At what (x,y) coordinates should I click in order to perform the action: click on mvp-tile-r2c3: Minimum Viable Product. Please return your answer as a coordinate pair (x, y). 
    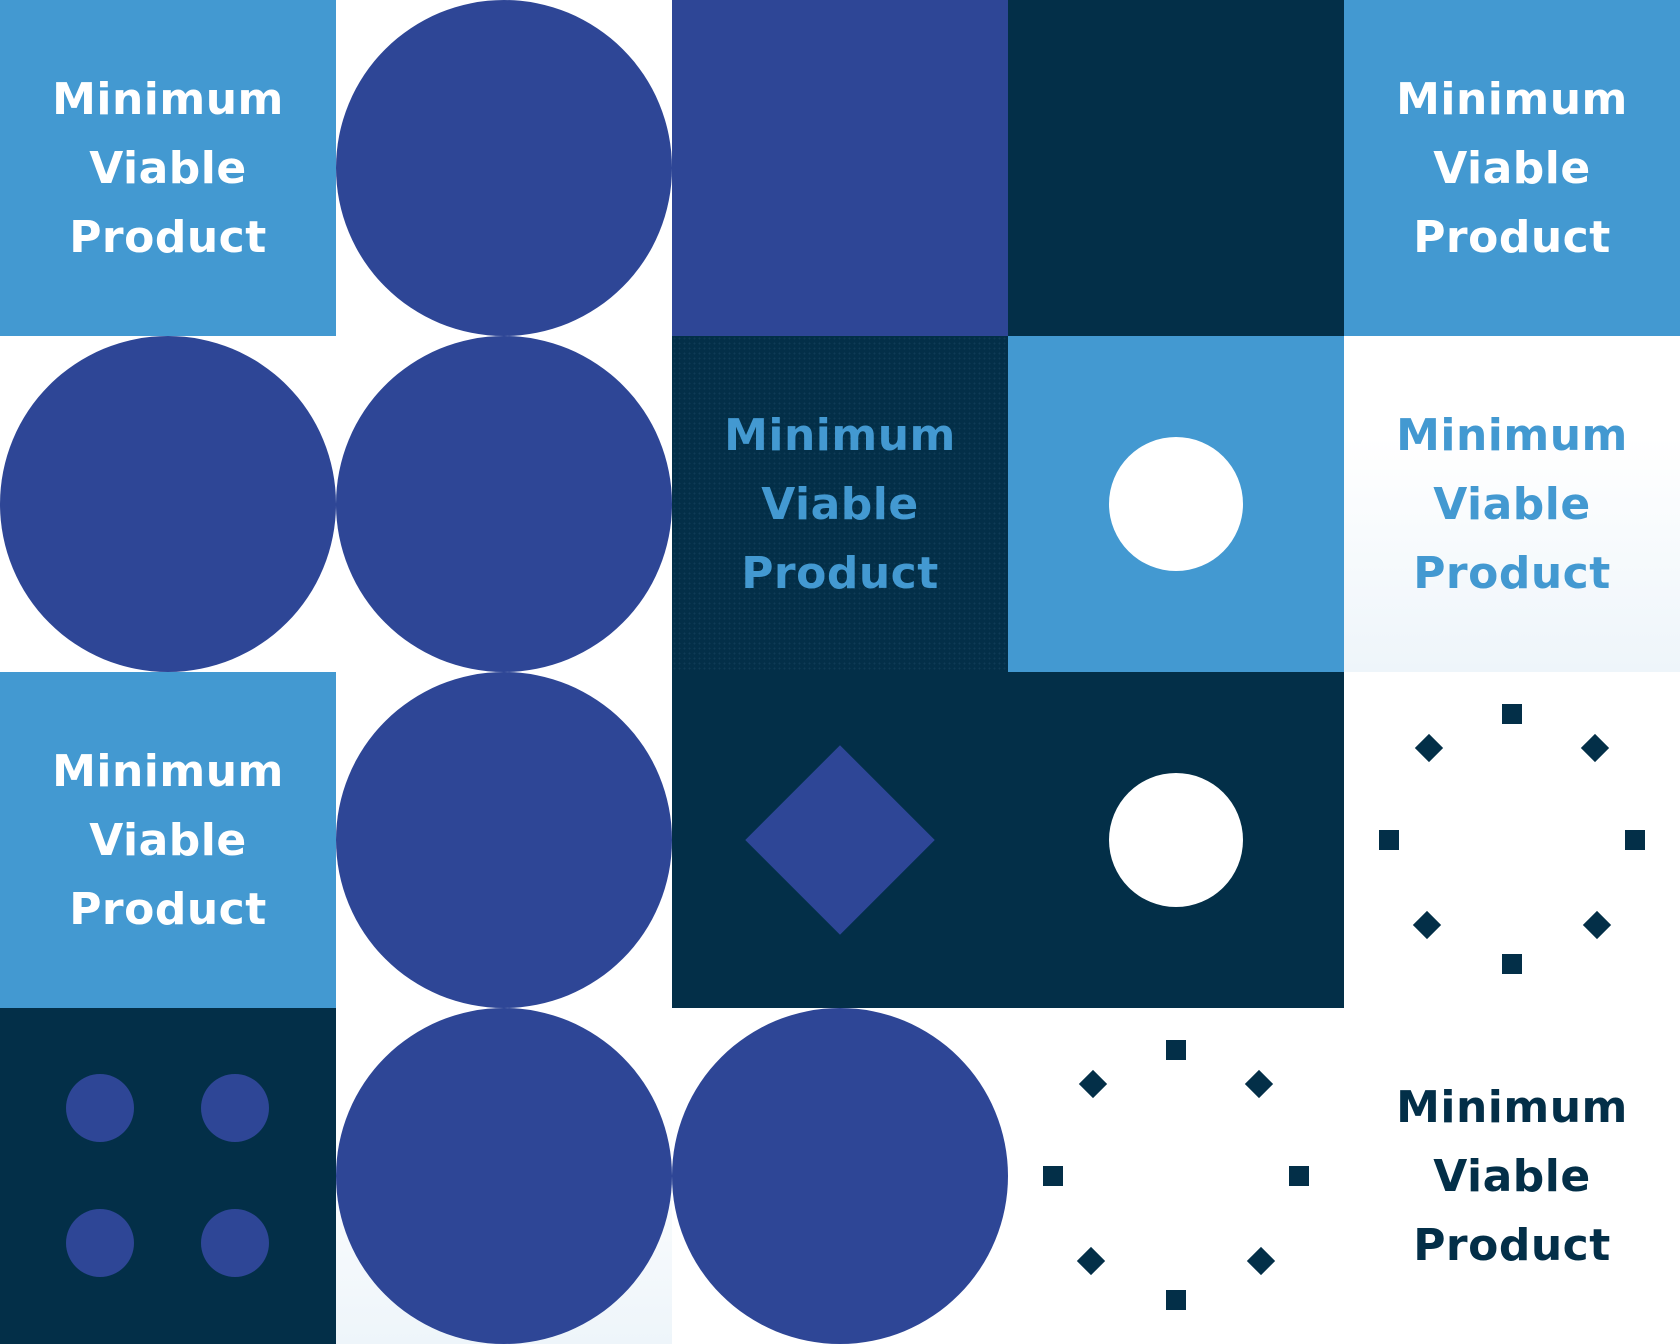
    Looking at the image, I should click on (840, 504).